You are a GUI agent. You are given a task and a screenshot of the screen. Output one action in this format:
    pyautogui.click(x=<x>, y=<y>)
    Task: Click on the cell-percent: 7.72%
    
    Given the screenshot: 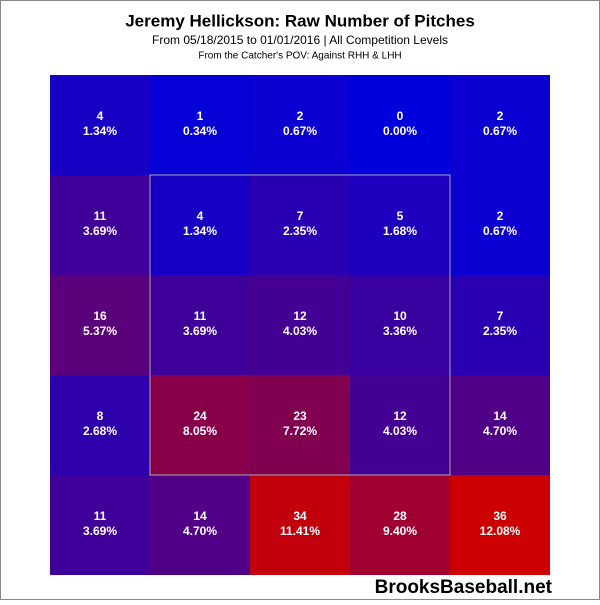 What is the action you would take?
    pyautogui.click(x=300, y=431)
    